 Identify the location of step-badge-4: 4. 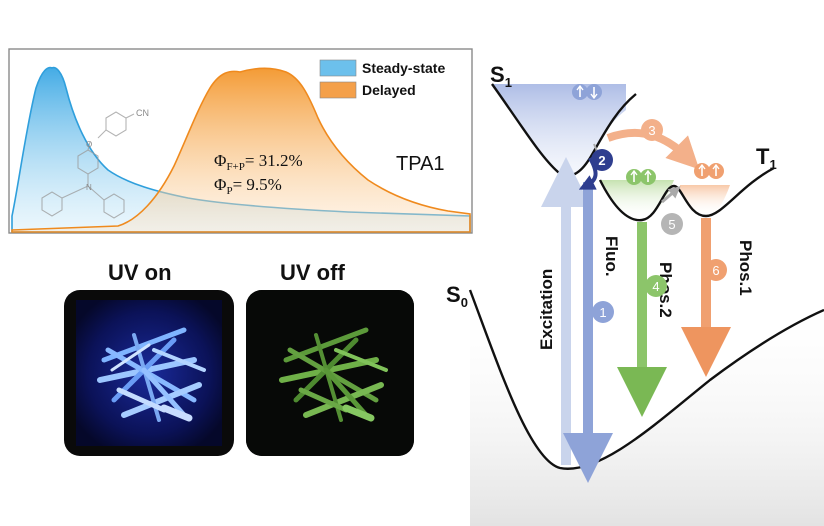
(656, 286).